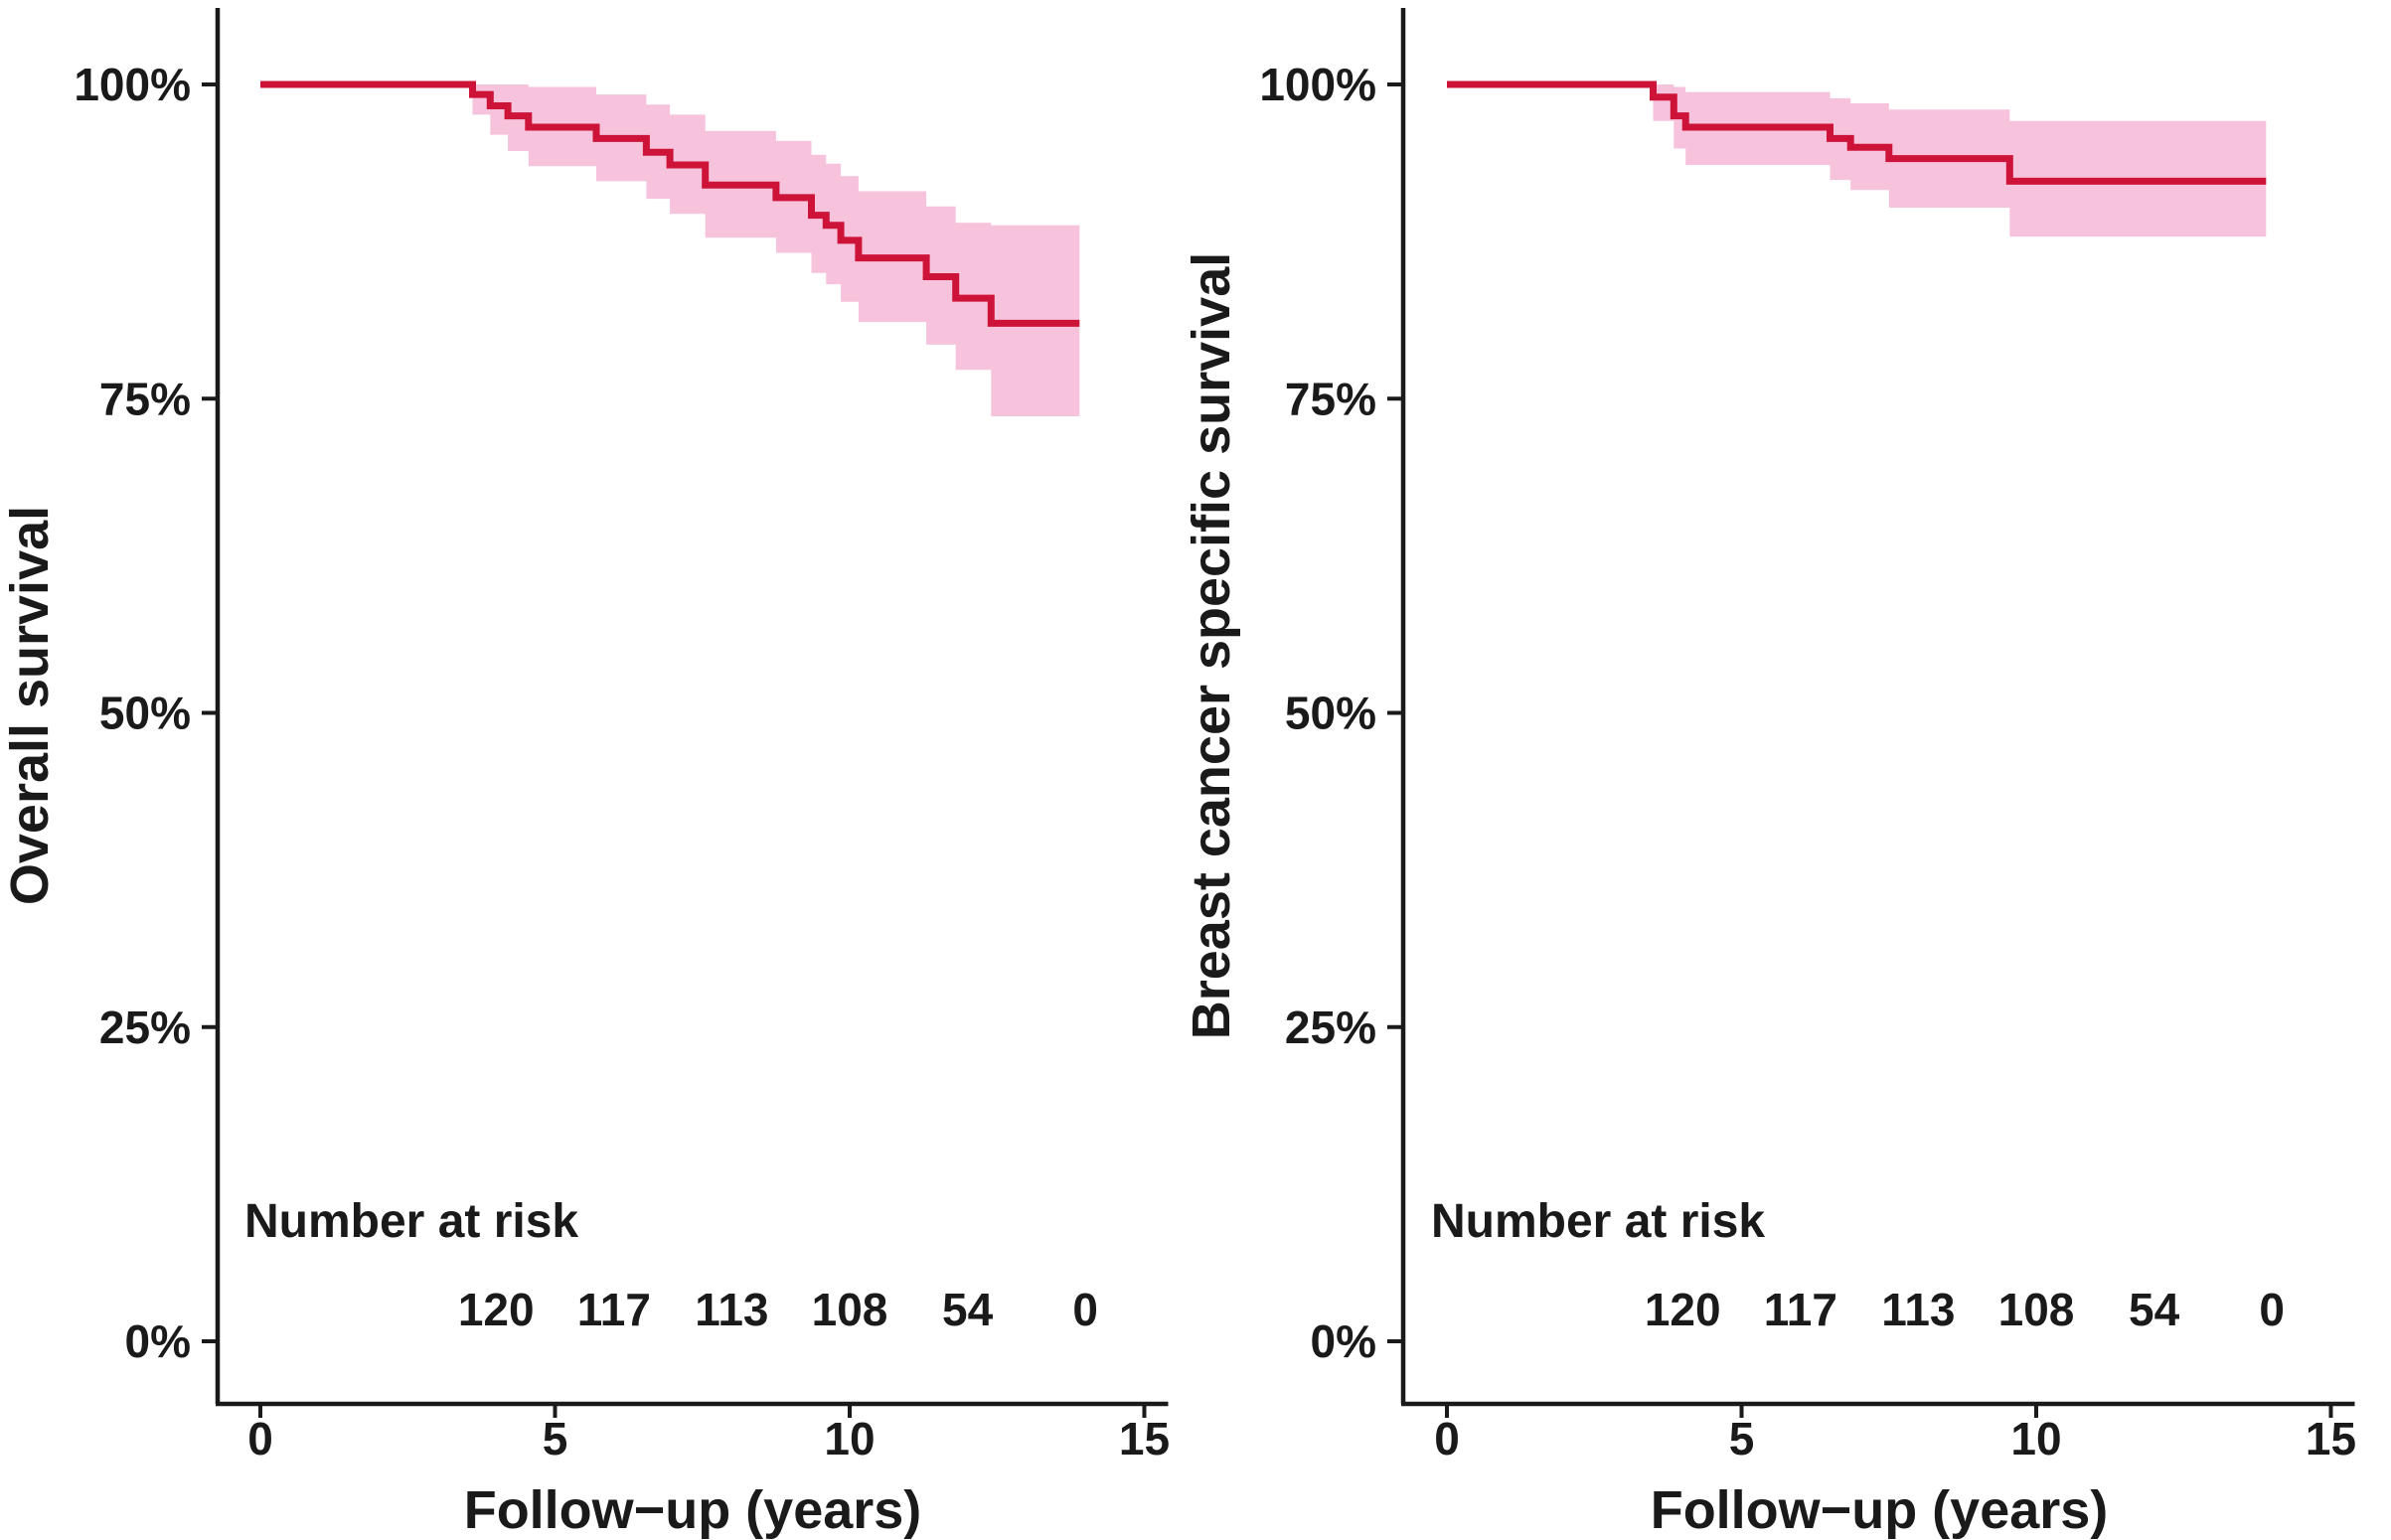 This screenshot has height=1540, width=2391. What do you see at coordinates (30, 705) in the screenshot?
I see `y-axis-title-left: Overall survival` at bounding box center [30, 705].